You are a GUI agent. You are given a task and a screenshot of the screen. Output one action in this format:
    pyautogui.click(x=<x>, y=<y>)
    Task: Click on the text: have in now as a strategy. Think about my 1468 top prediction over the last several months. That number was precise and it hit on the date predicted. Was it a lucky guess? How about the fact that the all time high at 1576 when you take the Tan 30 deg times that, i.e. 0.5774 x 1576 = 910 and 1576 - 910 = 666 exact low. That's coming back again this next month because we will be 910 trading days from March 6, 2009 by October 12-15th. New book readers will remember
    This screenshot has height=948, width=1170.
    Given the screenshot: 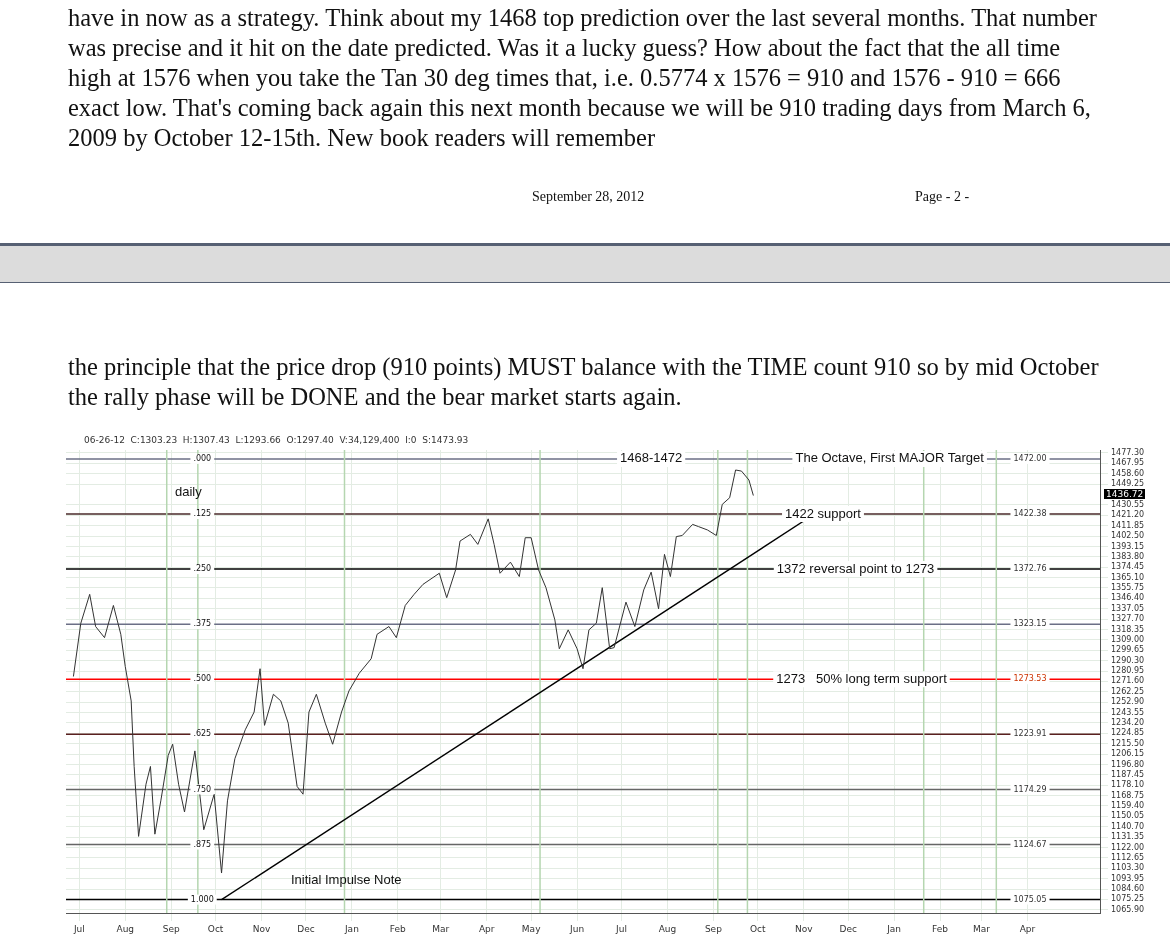 What is the action you would take?
    pyautogui.click(x=583, y=78)
    